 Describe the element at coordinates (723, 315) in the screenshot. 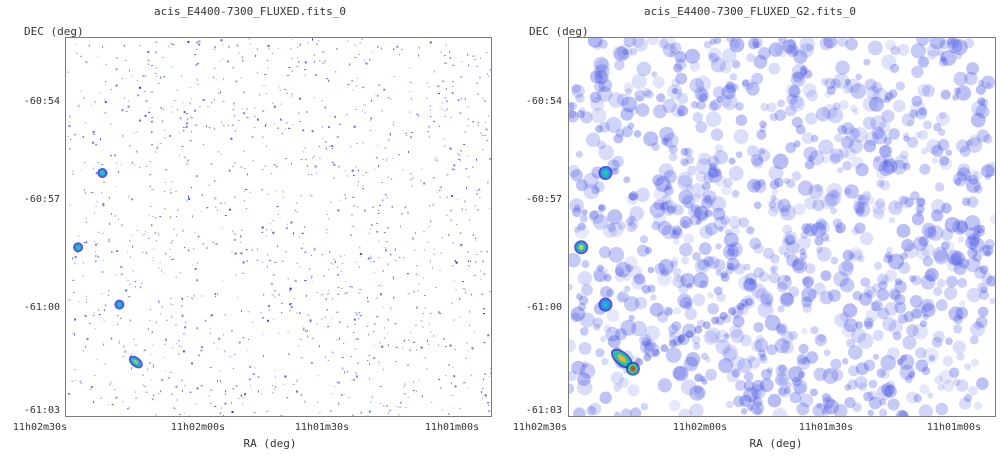

I see `diffuse-emission` at that location.